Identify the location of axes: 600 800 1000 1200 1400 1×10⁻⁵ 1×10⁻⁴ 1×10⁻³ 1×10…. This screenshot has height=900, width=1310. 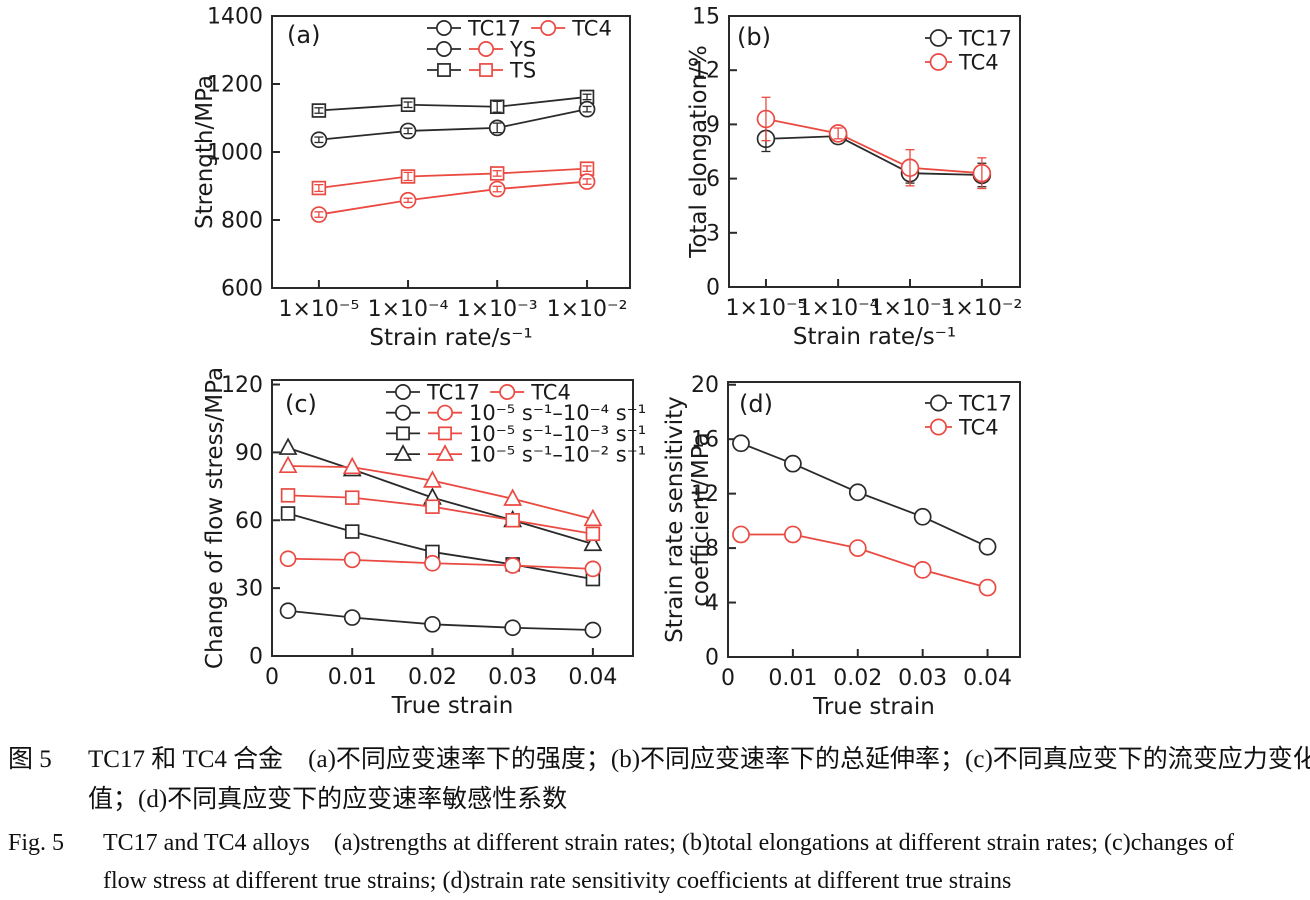
(411, 178).